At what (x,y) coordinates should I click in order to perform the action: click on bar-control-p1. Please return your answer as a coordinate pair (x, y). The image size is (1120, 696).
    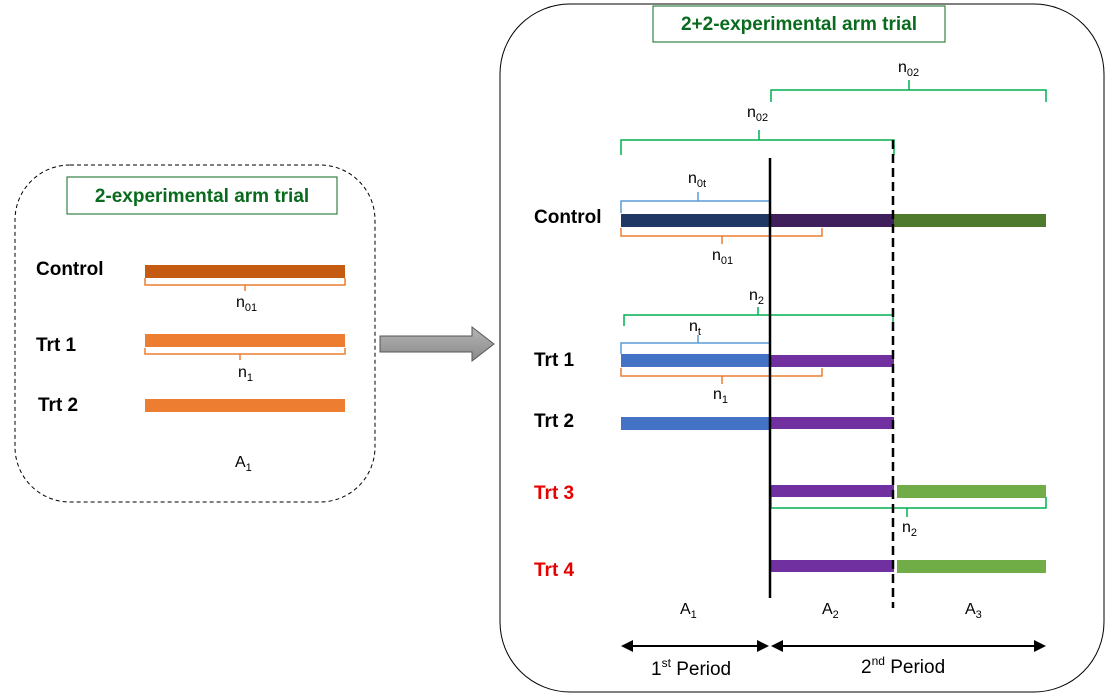
    Looking at the image, I should click on (696, 220).